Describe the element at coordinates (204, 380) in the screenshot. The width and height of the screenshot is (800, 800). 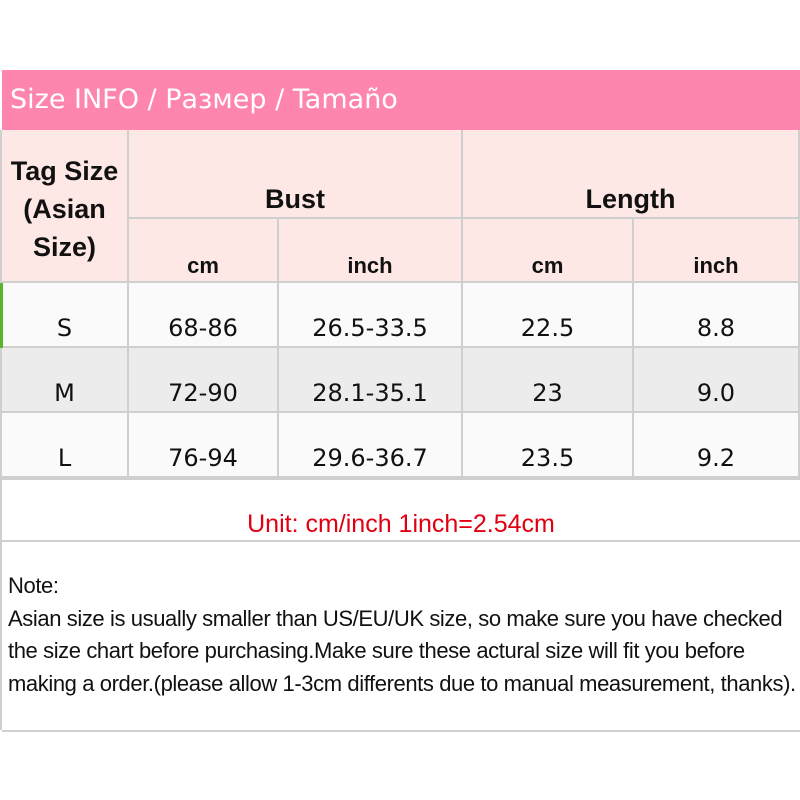
I see `table-cell-bust-cm: 72-90` at that location.